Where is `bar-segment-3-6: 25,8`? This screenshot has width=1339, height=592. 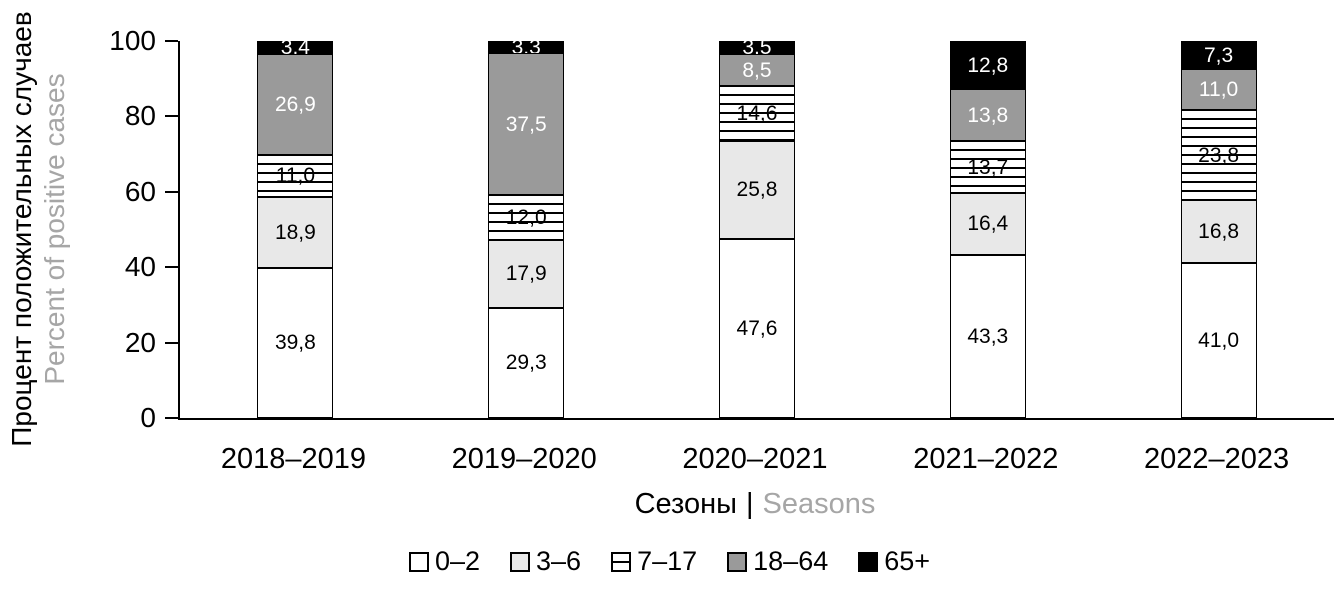
bar-segment-3-6: 25,8 is located at coordinates (756, 190).